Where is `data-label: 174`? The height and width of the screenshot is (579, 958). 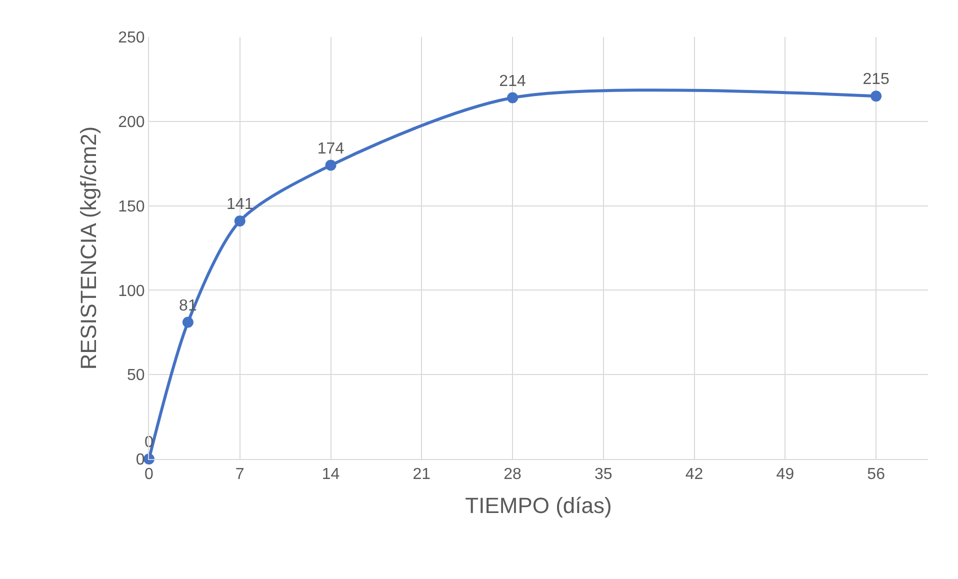
data-label: 174 is located at coordinates (330, 149).